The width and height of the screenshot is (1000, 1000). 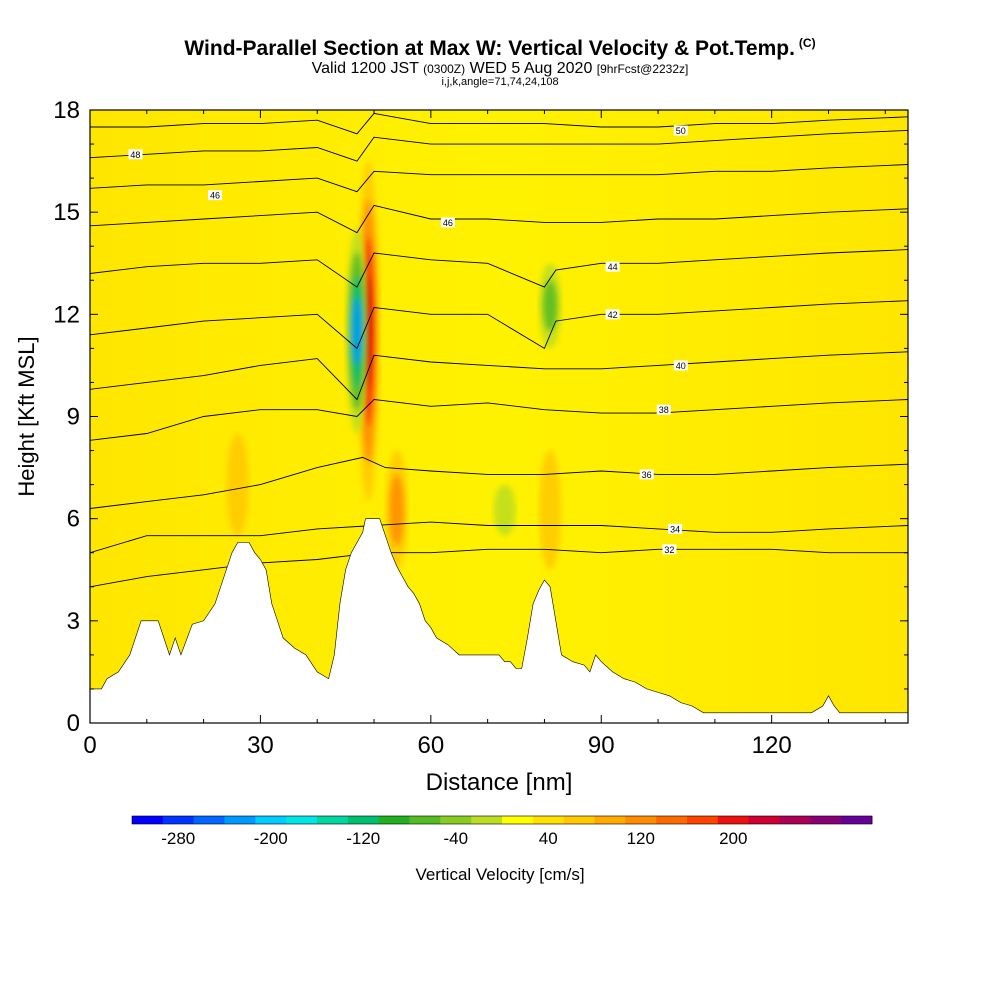 I want to click on svg-text: 42, so click(x=613, y=315).